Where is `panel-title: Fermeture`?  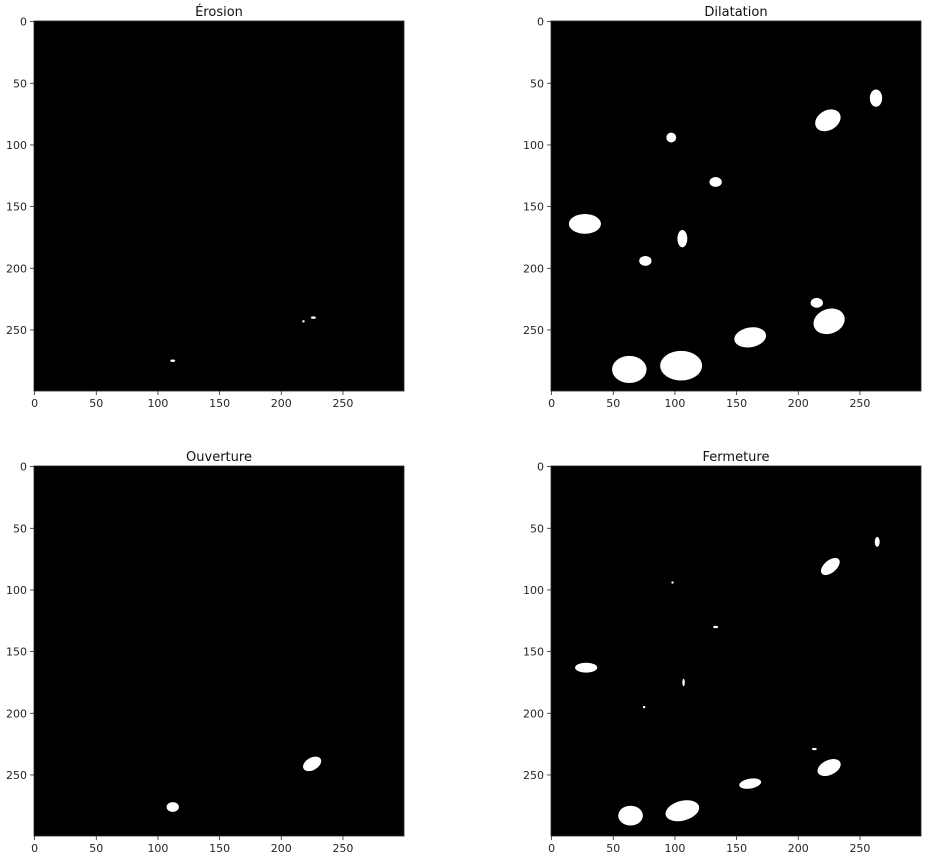
panel-title: Fermeture is located at coordinates (736, 457).